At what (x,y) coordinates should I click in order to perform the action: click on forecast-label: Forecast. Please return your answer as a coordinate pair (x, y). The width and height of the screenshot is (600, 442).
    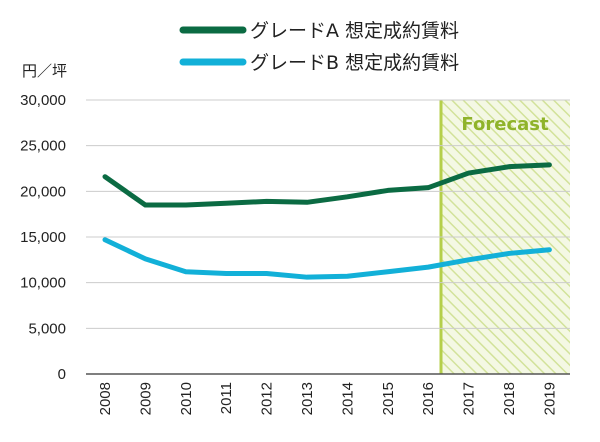
    Looking at the image, I should click on (505, 124).